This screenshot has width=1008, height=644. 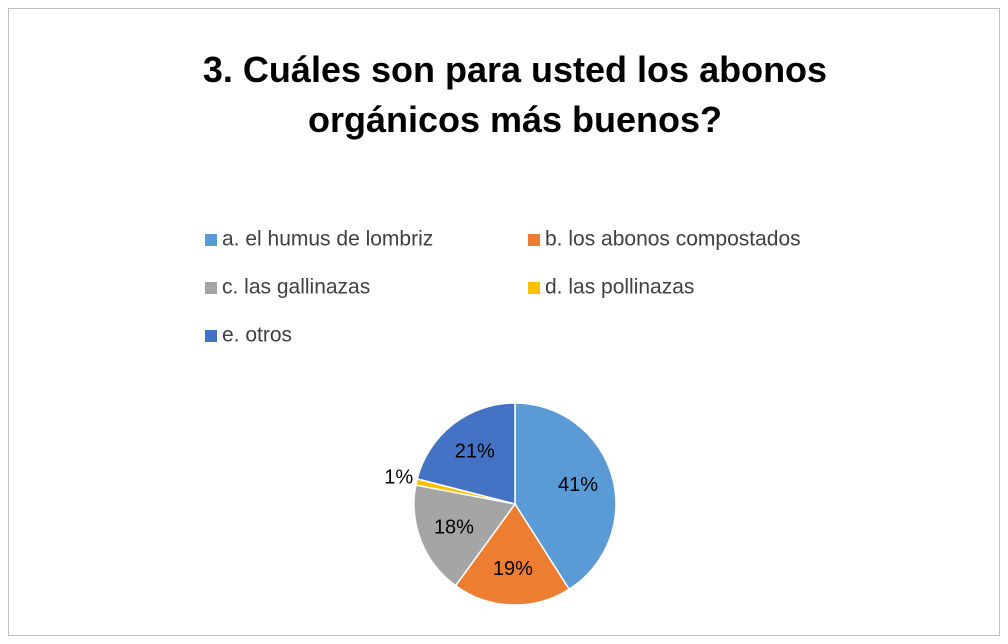 What do you see at coordinates (673, 239) in the screenshot?
I see `legend-label: b. los abonos compostados` at bounding box center [673, 239].